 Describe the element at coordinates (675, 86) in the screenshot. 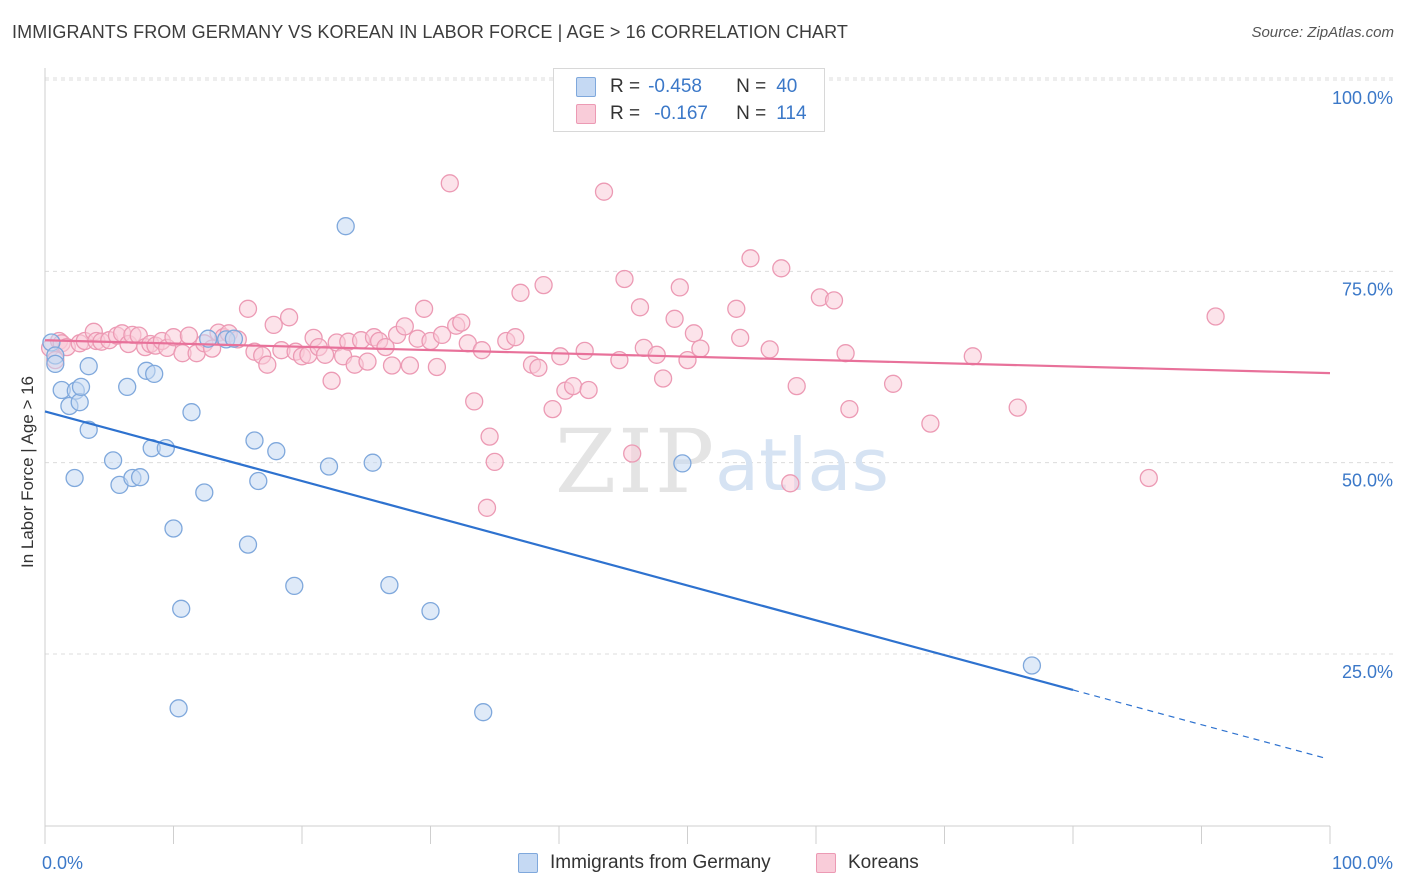

I see `r-value: -0.458` at that location.